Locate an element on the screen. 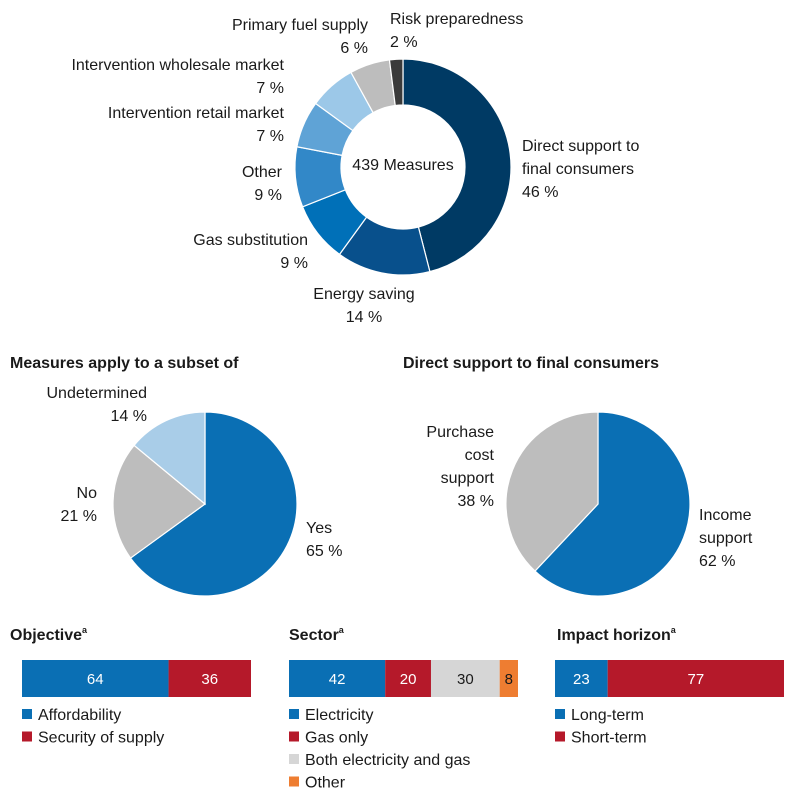  sector-value-both-electricity-and-gas: 30 is located at coordinates (465, 679).